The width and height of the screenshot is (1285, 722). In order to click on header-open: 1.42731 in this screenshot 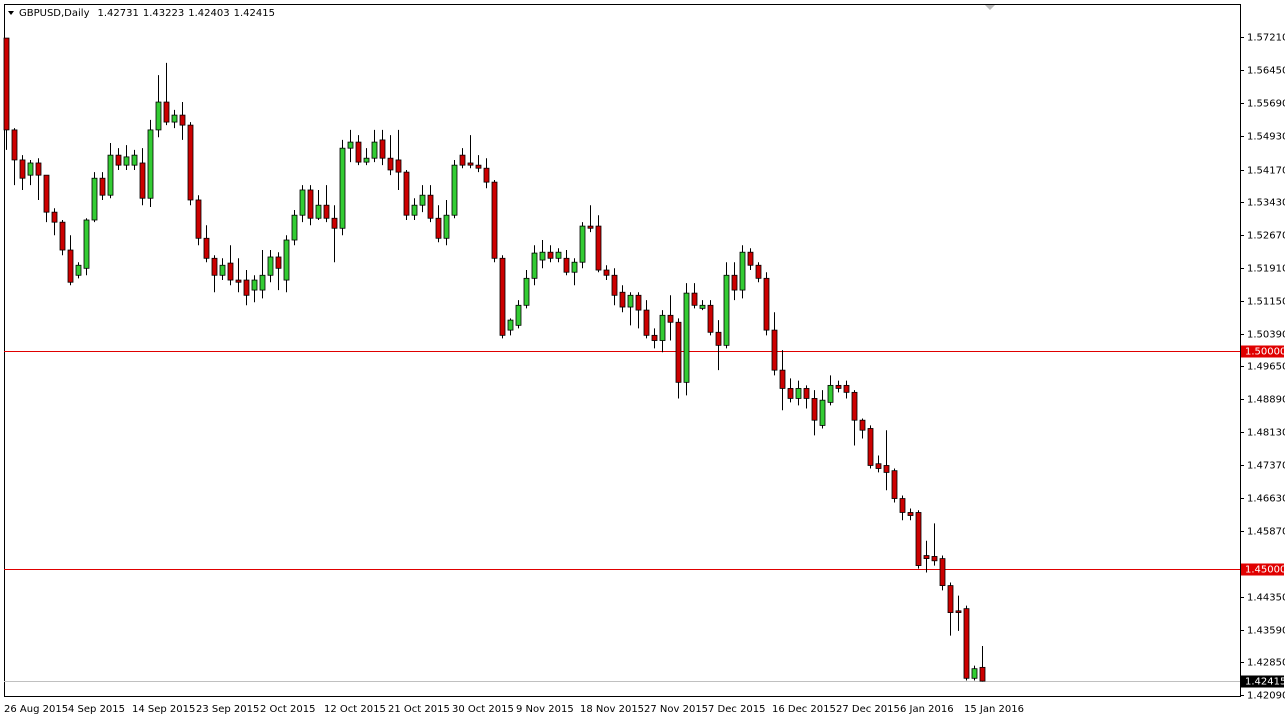, I will do `click(118, 13)`.